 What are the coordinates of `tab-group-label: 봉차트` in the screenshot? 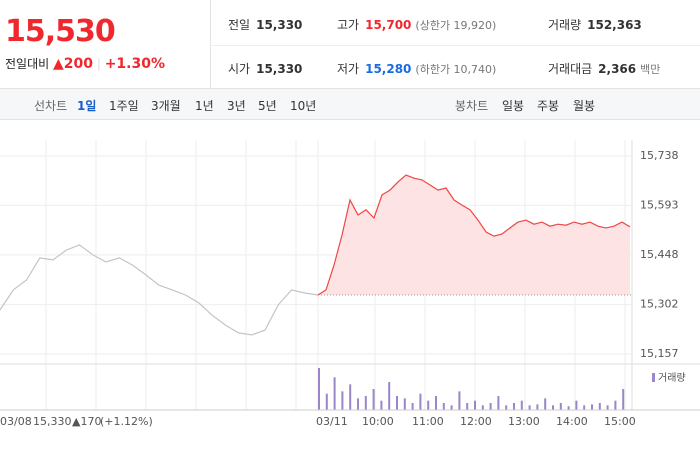 It's located at (472, 106).